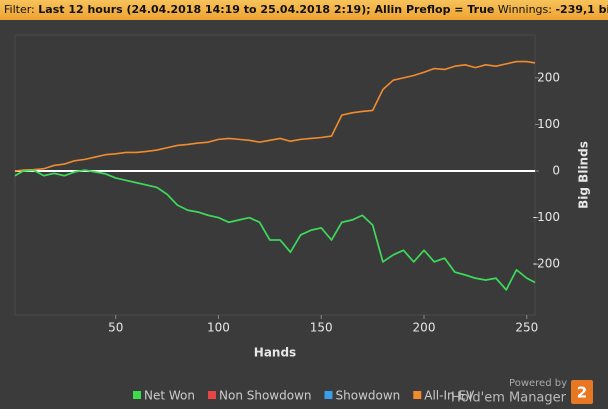 The width and height of the screenshot is (608, 409). What do you see at coordinates (526, 328) in the screenshot?
I see `x-tick-label: 250` at bounding box center [526, 328].